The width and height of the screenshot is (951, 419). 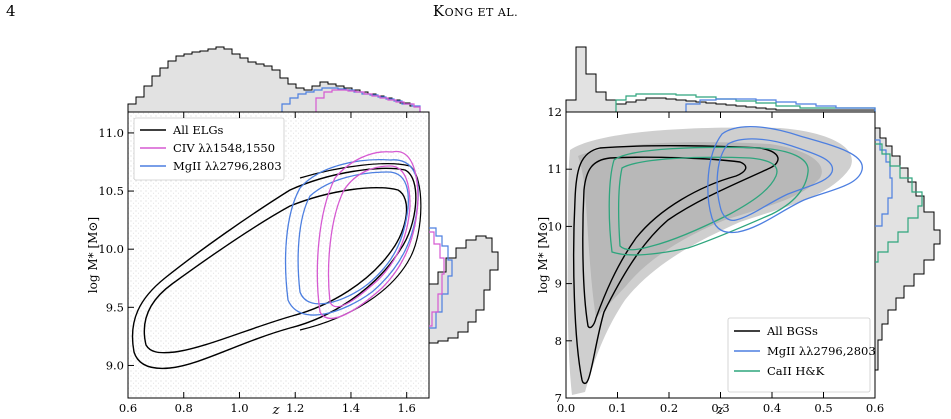 I want to click on right-legend-label-1: MgII λλ2796,2803, so click(x=821, y=351).